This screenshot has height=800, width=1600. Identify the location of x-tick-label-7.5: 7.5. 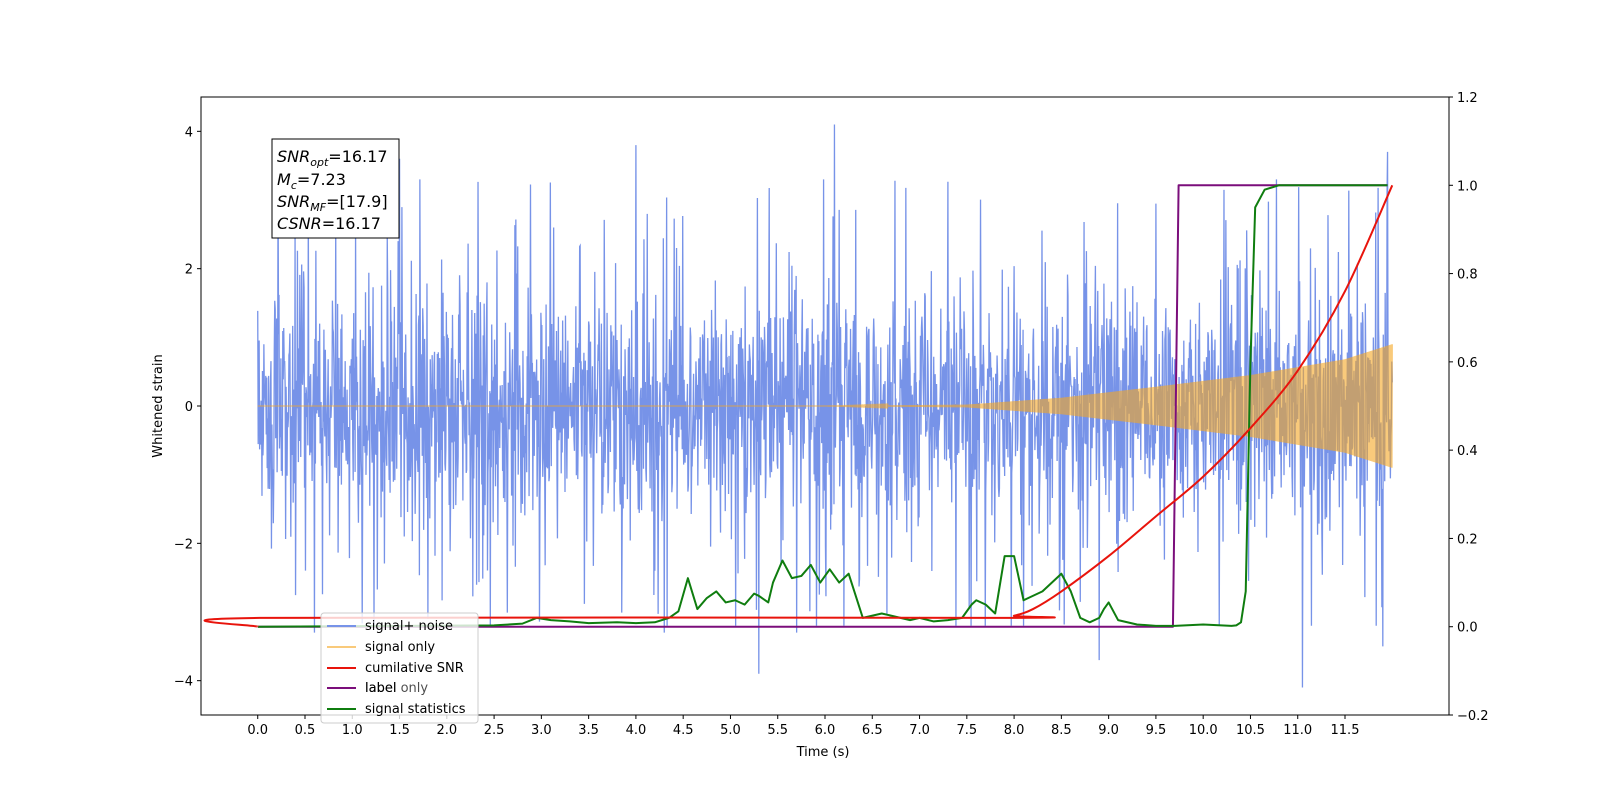
(966, 730).